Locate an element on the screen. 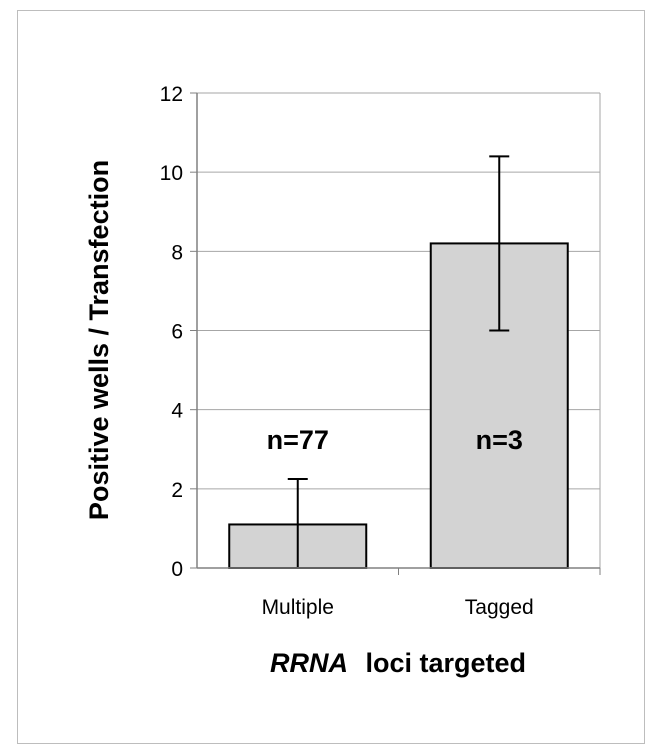  y-tick-label: 0 is located at coordinates (177, 569).